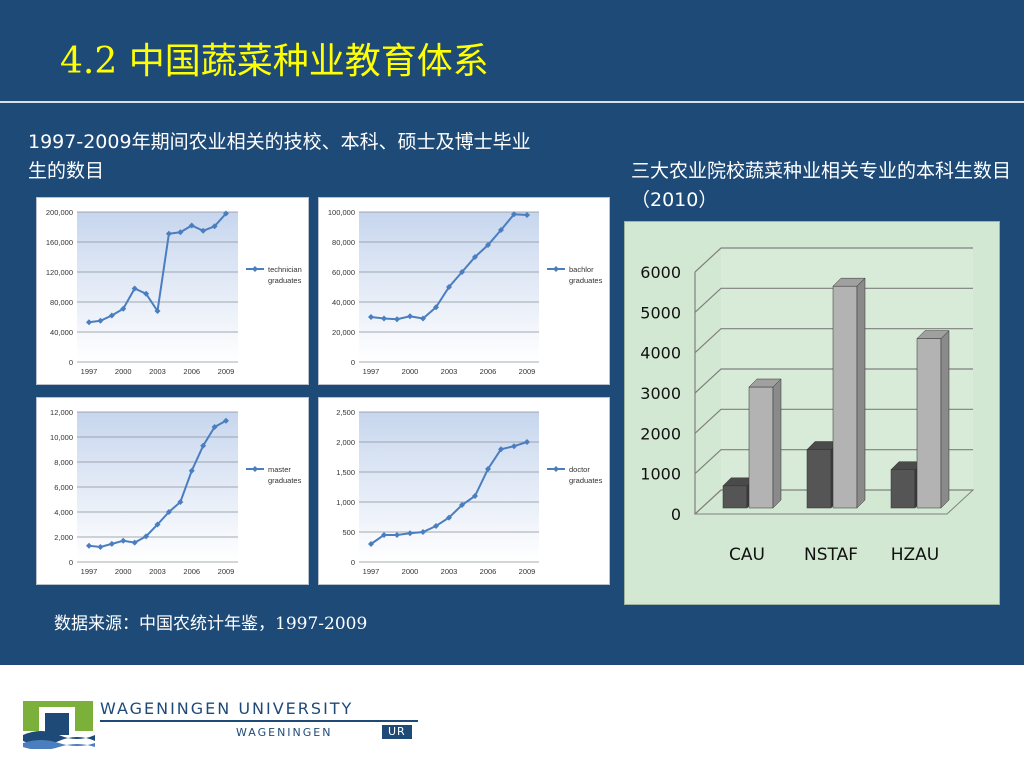 The width and height of the screenshot is (1024, 768). Describe the element at coordinates (341, 212) in the screenshot. I see `y-tick-label: 100,000` at that location.